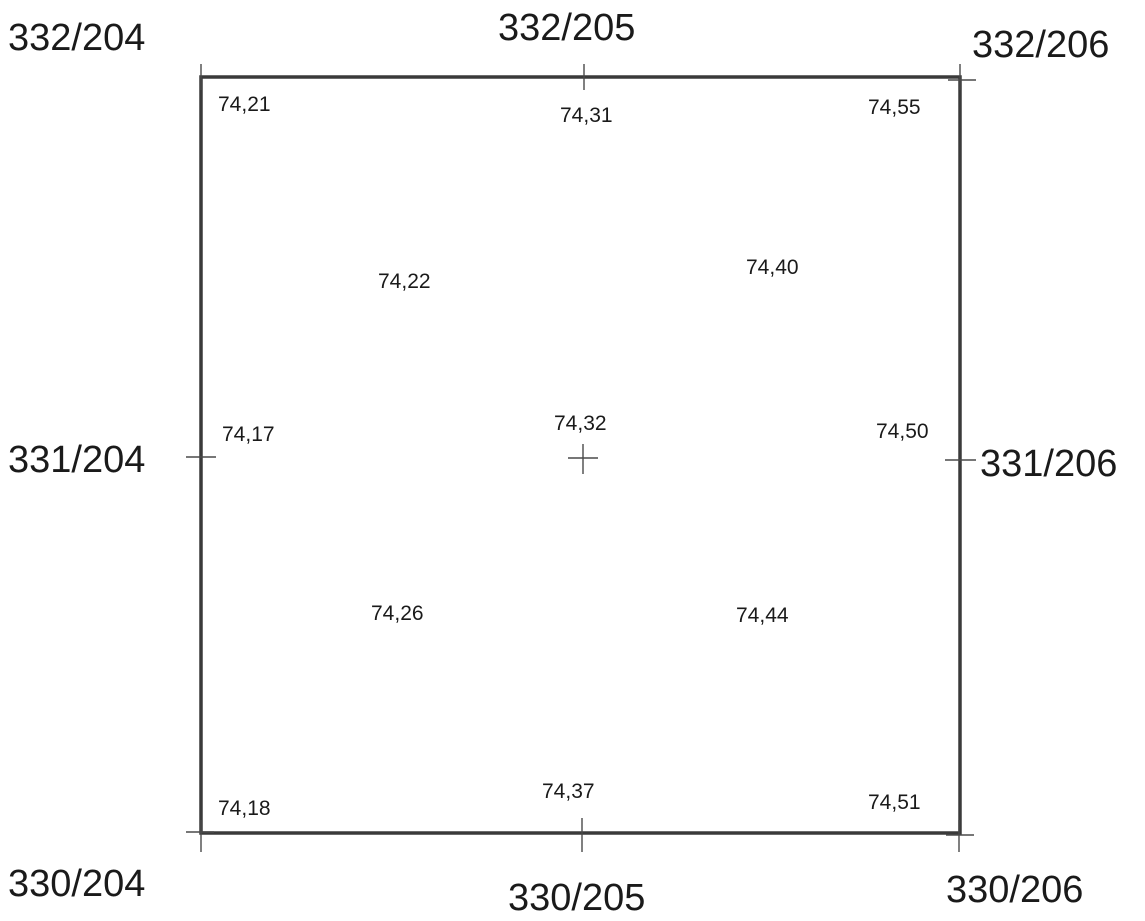 This screenshot has height=921, width=1145. What do you see at coordinates (1014, 890) in the screenshot?
I see `grid-label-bottom-right: 330/206` at bounding box center [1014, 890].